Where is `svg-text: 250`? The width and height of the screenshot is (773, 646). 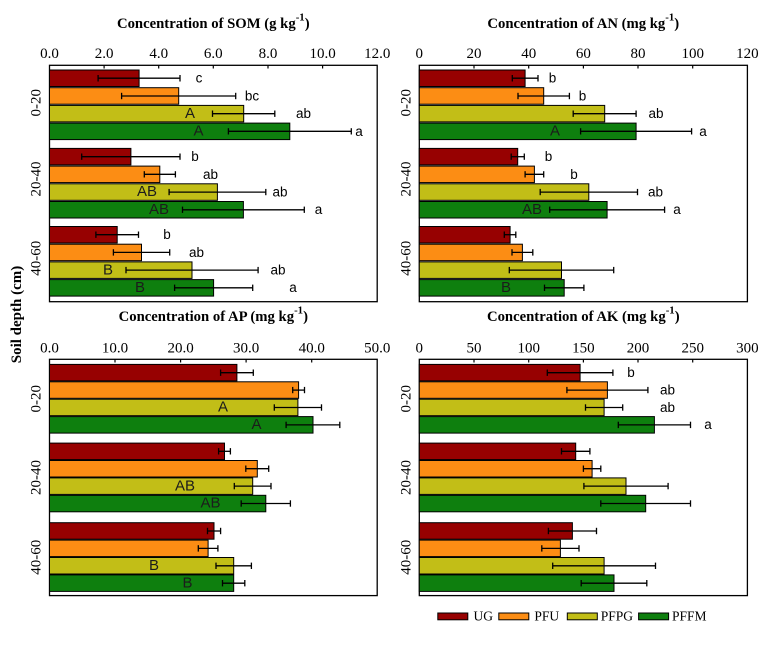 svg-text: 250 is located at coordinates (692, 348).